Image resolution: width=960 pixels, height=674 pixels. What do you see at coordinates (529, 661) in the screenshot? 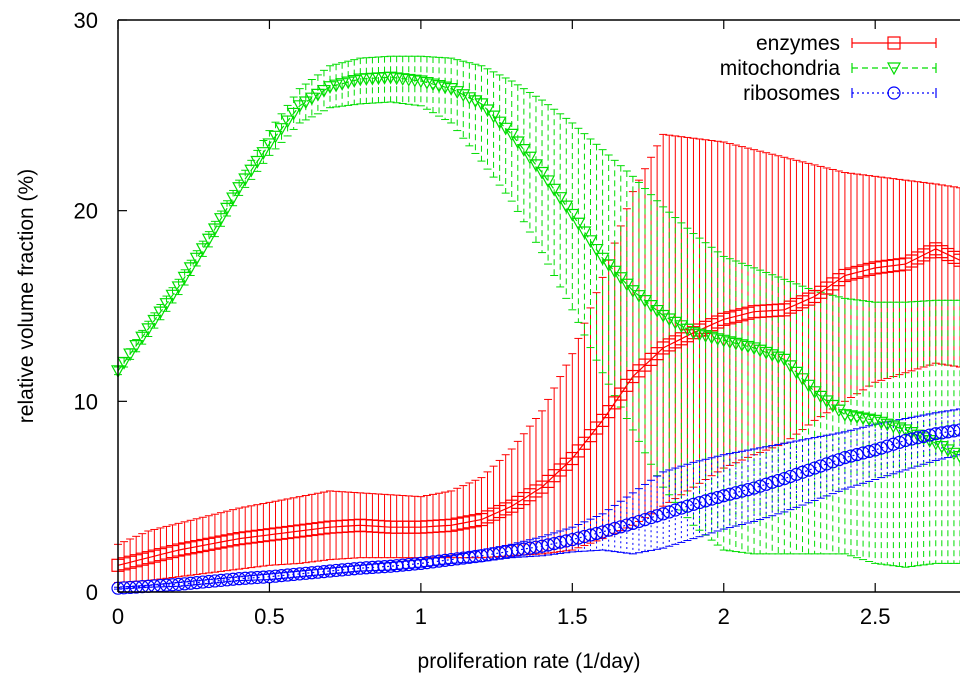
I see `x-axis-label: proliferation rate (1/day)` at bounding box center [529, 661].